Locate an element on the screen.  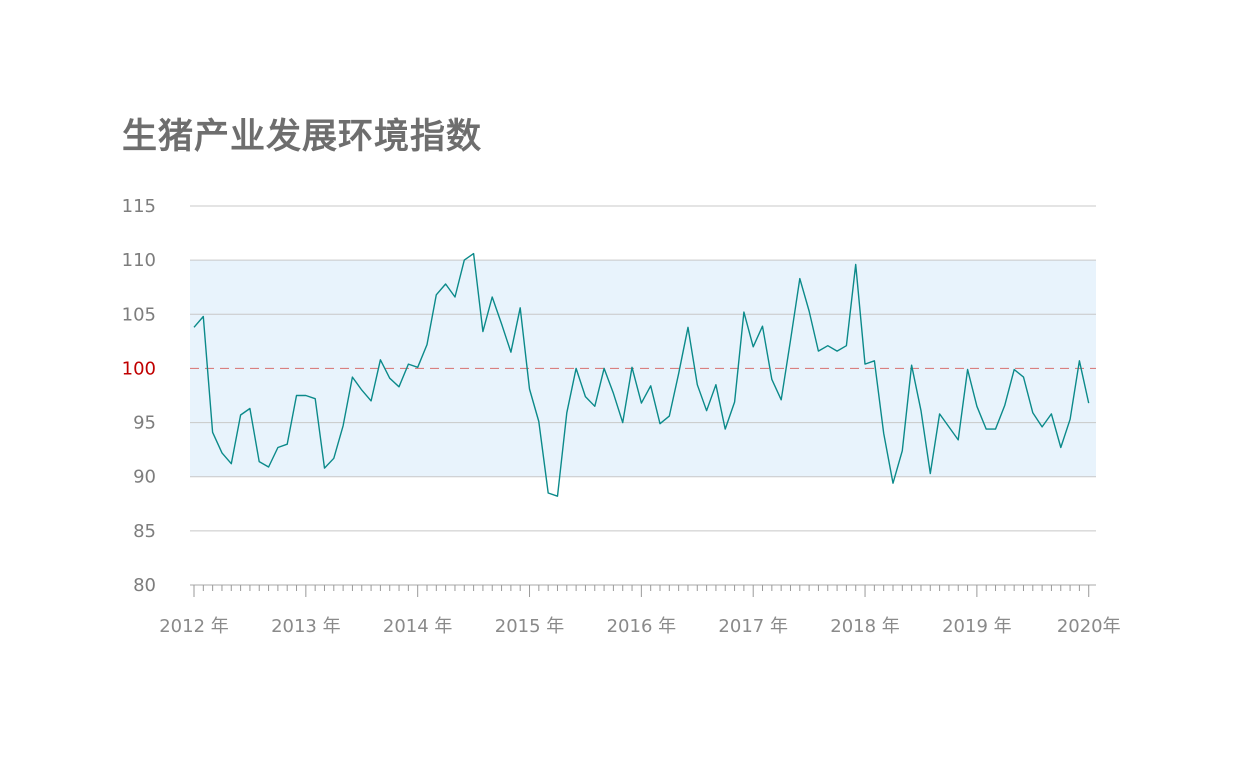
y-tick-label: 105 is located at coordinates (139, 314).